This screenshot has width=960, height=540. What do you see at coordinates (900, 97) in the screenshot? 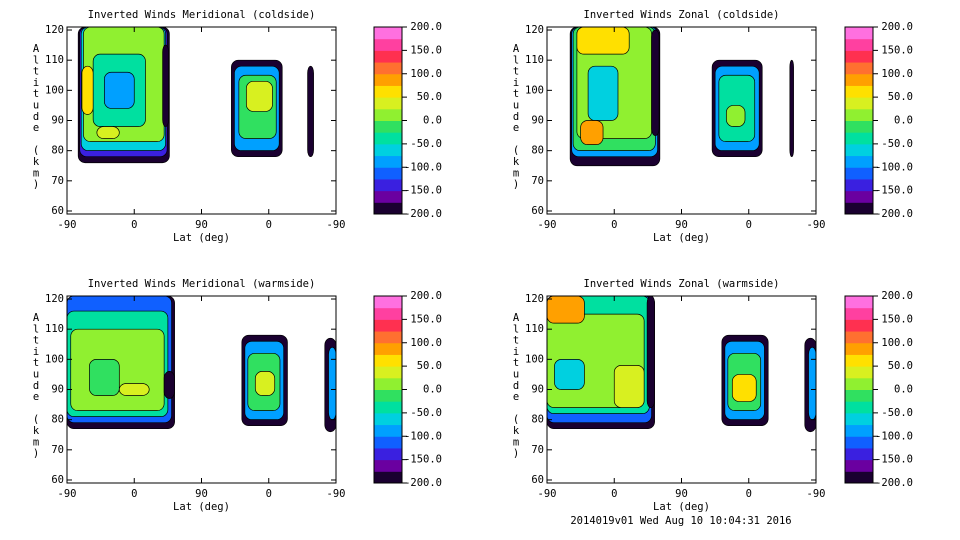
I see `colorbar-label: 50.0` at bounding box center [900, 97].